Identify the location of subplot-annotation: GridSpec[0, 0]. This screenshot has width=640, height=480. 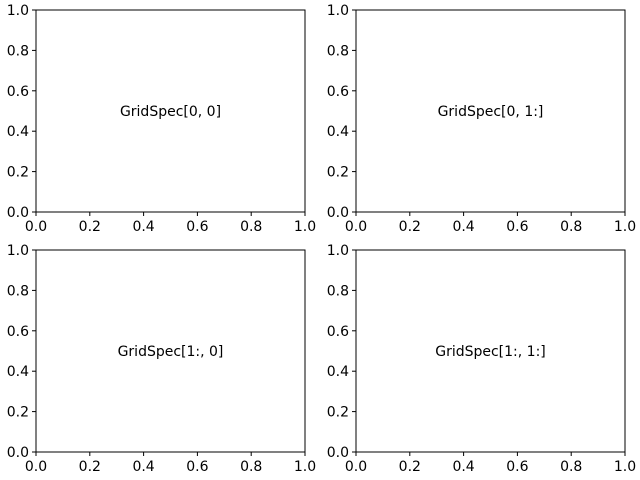
(170, 112).